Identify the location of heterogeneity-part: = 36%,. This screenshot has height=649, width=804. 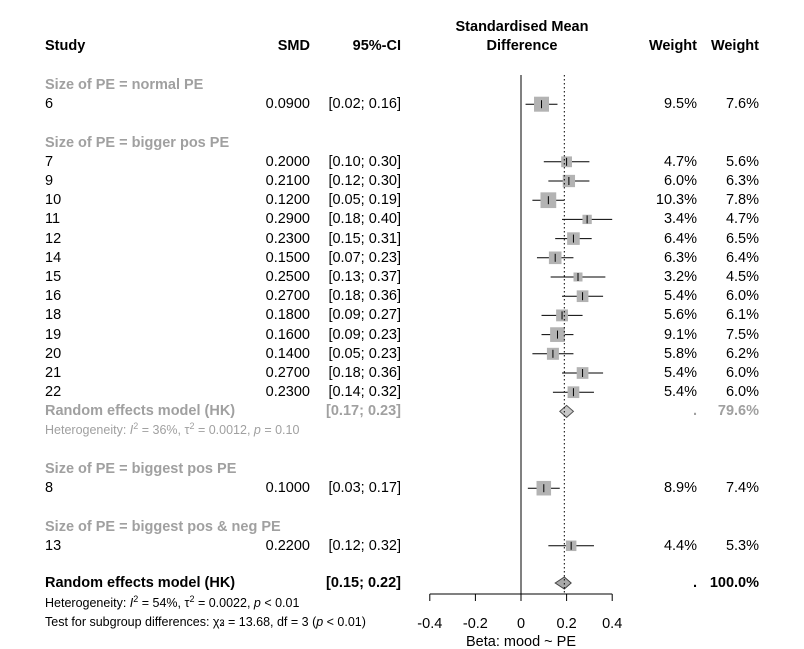
(161, 429).